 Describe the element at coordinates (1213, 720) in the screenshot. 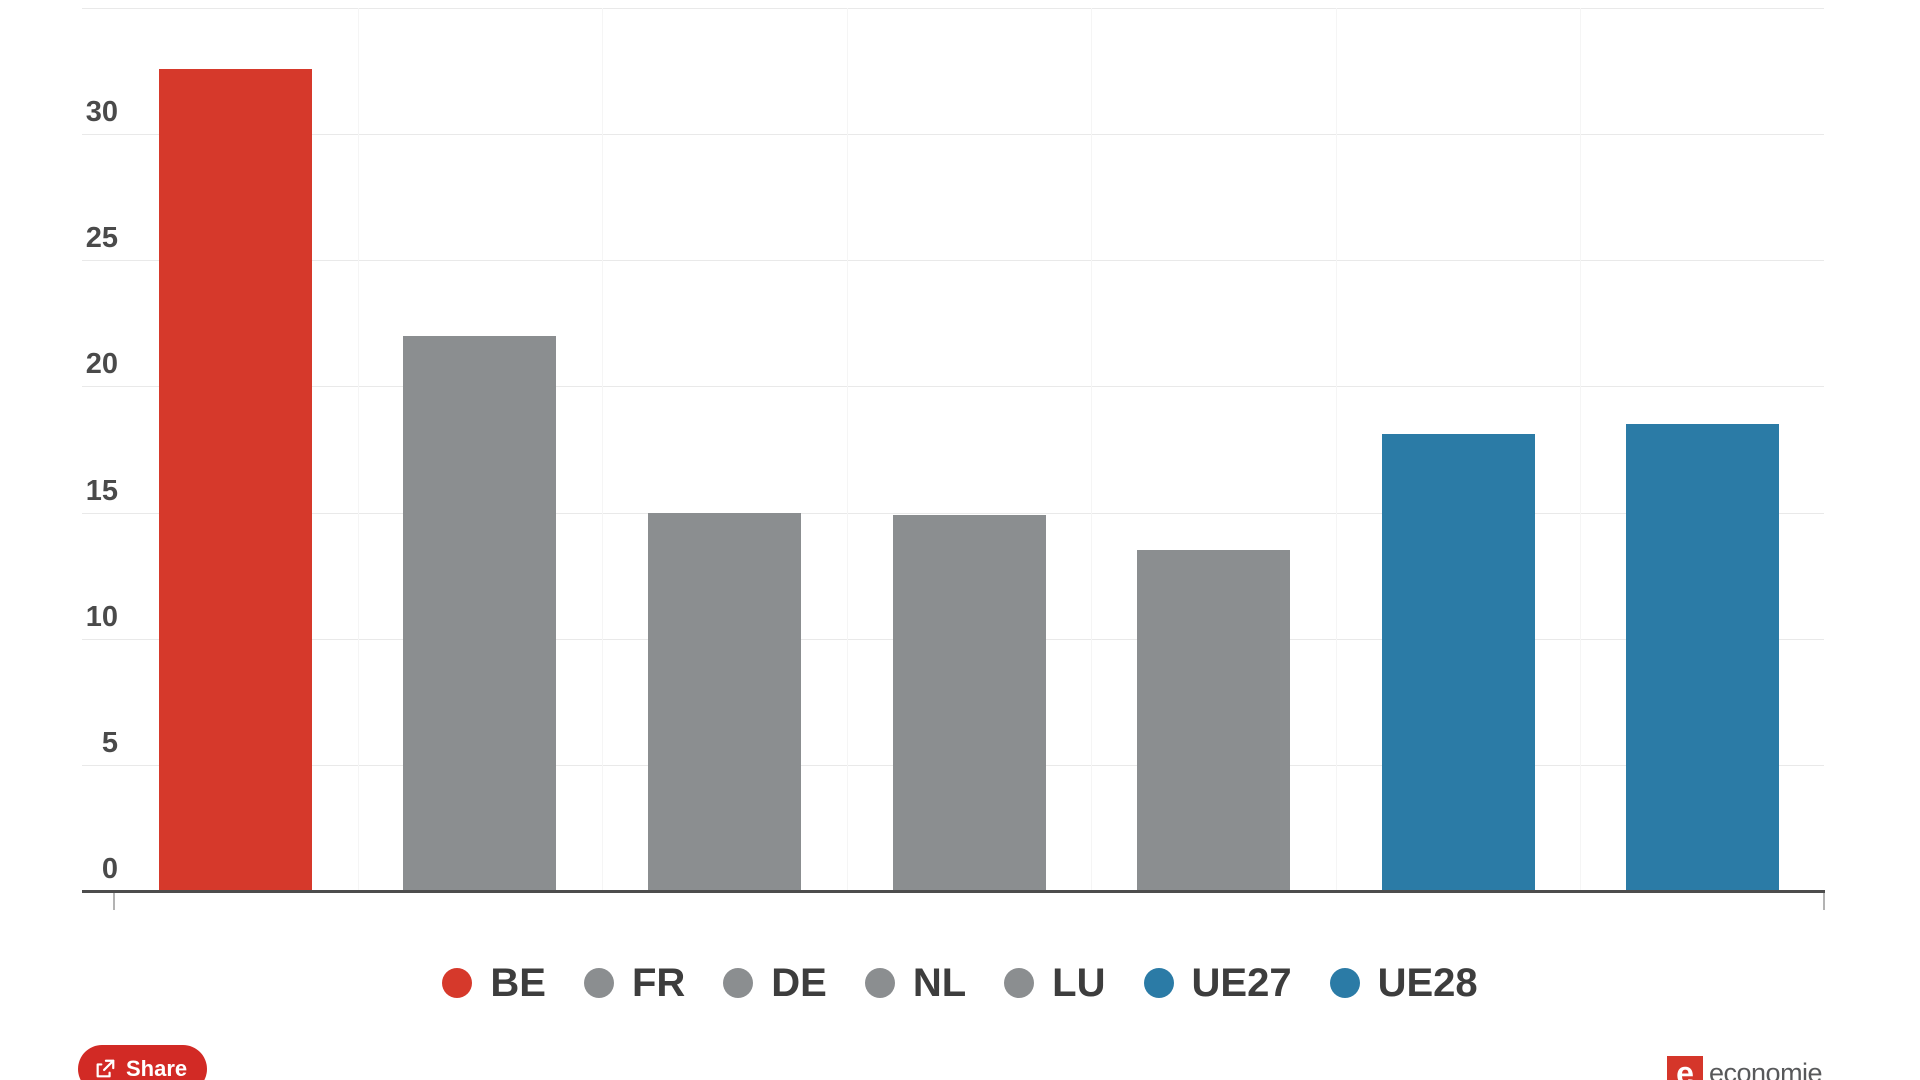

I see `bar-LU` at that location.